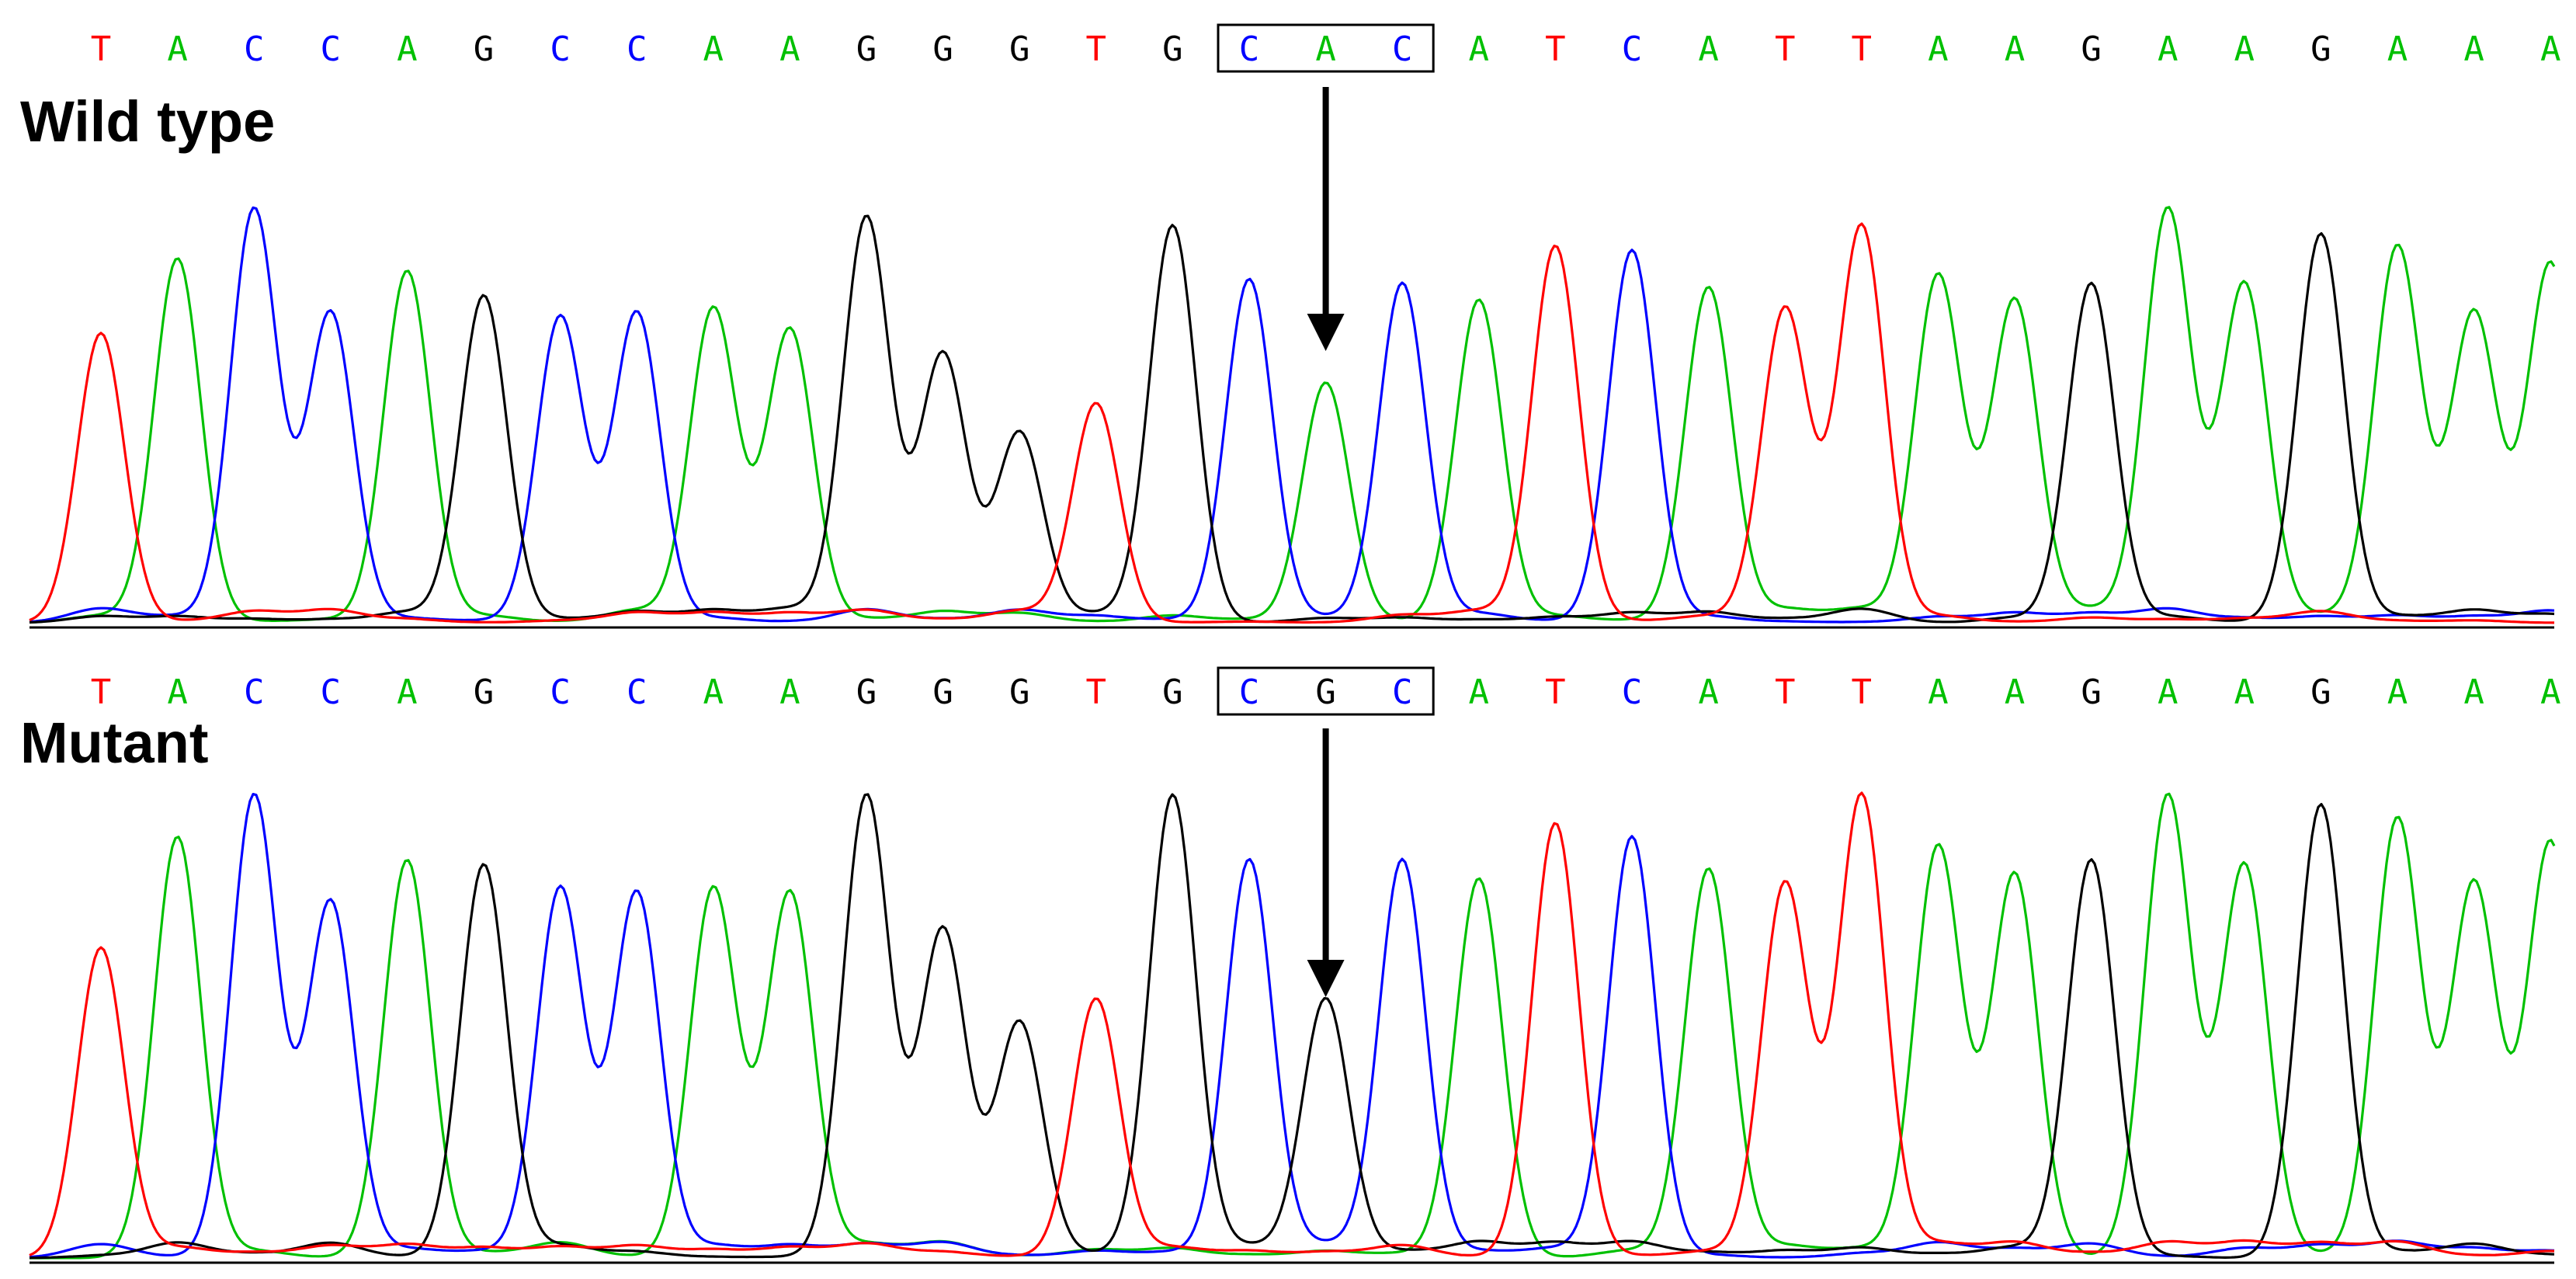 The height and width of the screenshot is (1279, 2576). What do you see at coordinates (1326, 862) in the screenshot?
I see `mutant-mutation-arrow` at bounding box center [1326, 862].